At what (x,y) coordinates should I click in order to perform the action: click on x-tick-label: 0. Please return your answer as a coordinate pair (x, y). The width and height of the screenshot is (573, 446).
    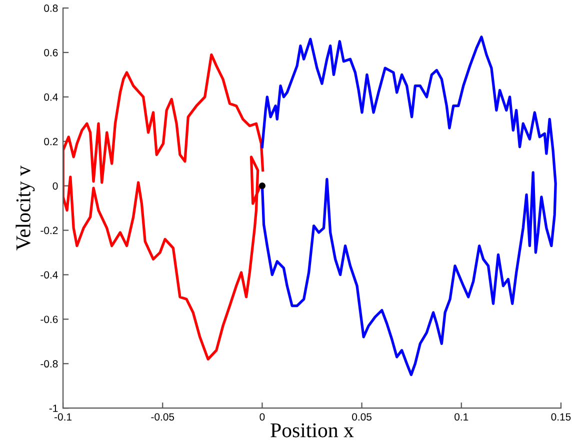
    Looking at the image, I should click on (262, 417).